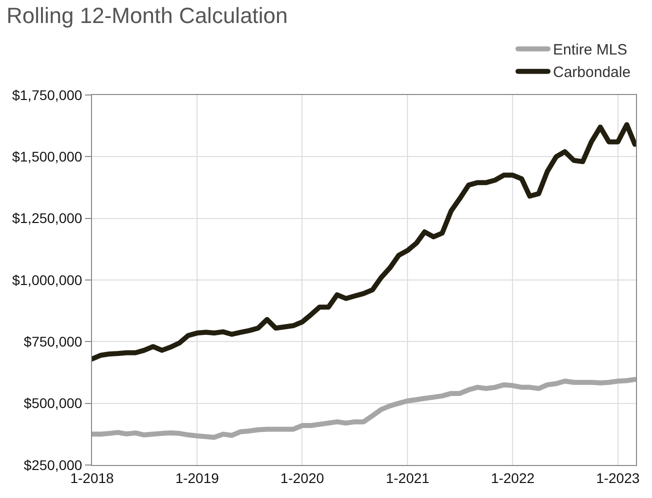 Image resolution: width=652 pixels, height=498 pixels. Describe the element at coordinates (47, 156) in the screenshot. I see `y-tick-label: $1,500,000` at that location.